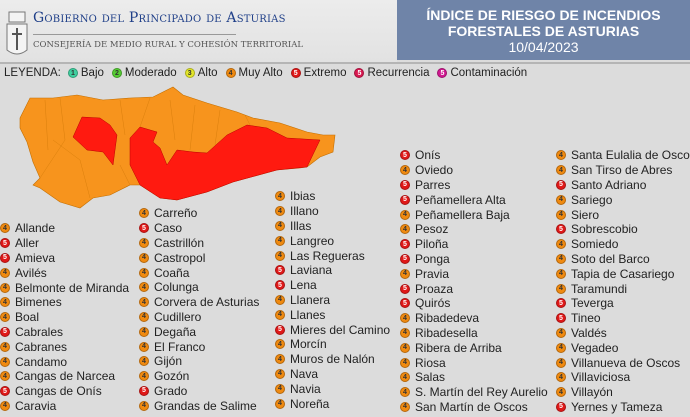  Describe the element at coordinates (199, 272) in the screenshot. I see `municipality-item: 4 Coaña` at that location.